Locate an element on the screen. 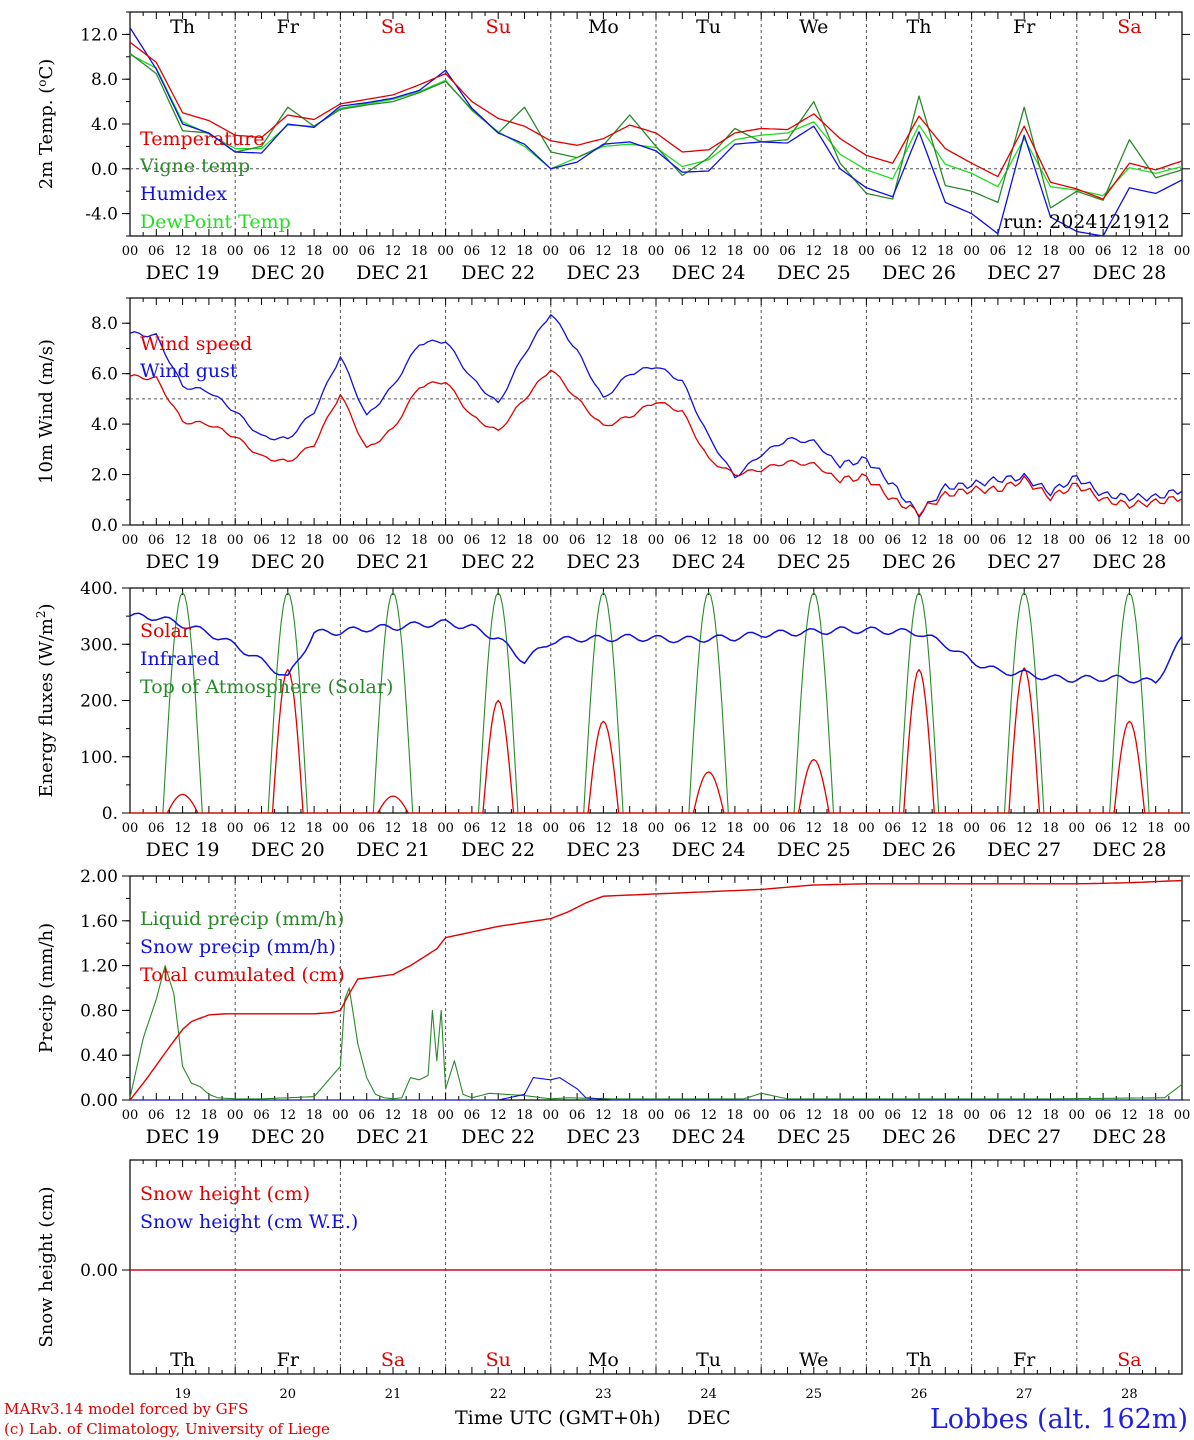 Image resolution: width=1194 pixels, height=1440 pixels. y-tick-label: 300. is located at coordinates (99, 645).